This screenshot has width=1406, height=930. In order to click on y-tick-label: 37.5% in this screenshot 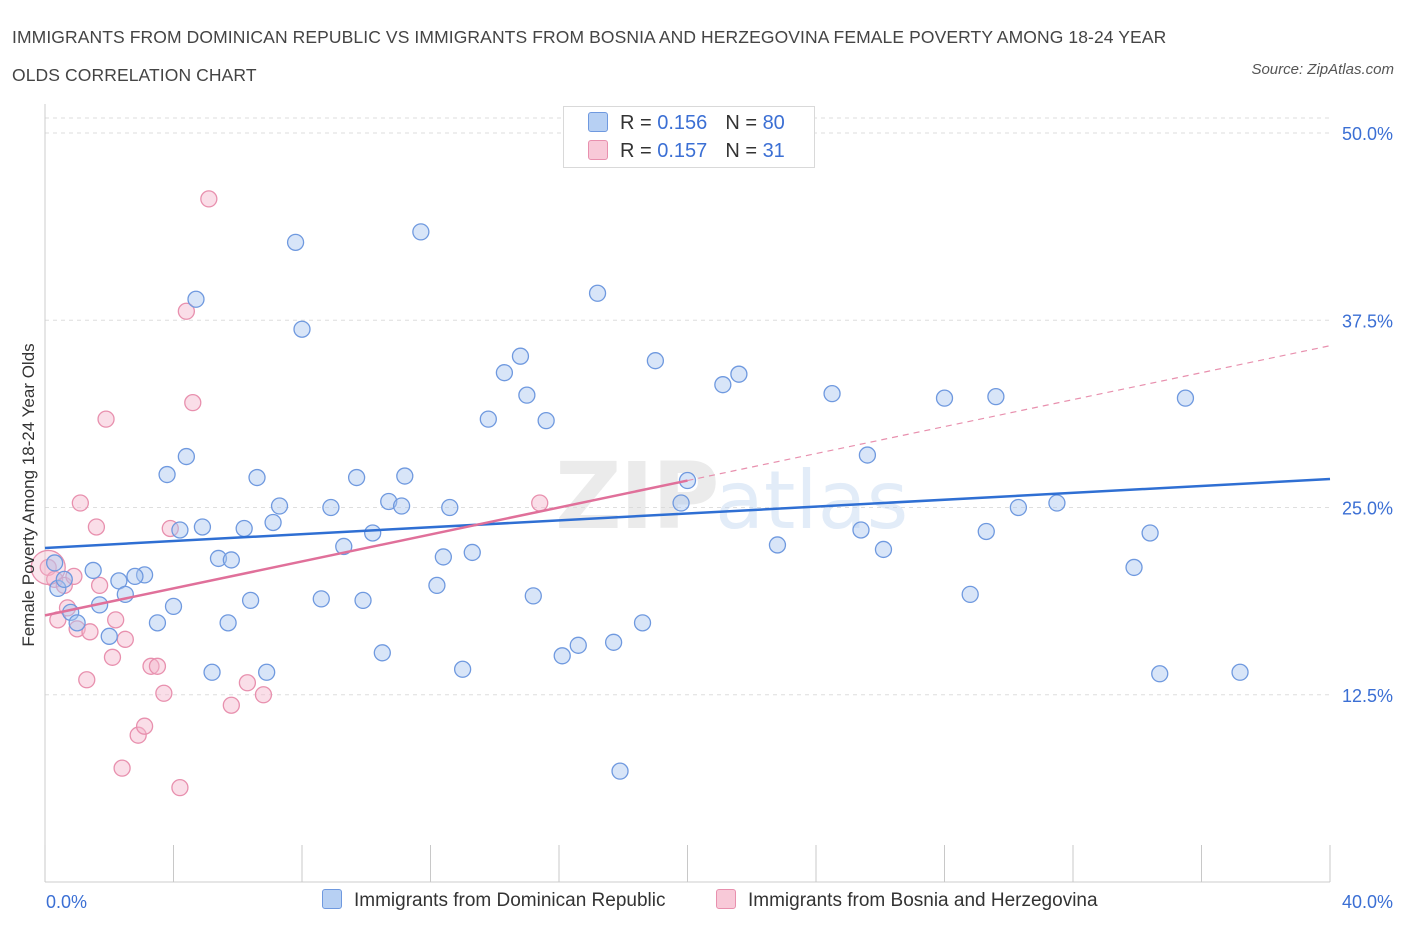, I will do `click(1367, 321)`.